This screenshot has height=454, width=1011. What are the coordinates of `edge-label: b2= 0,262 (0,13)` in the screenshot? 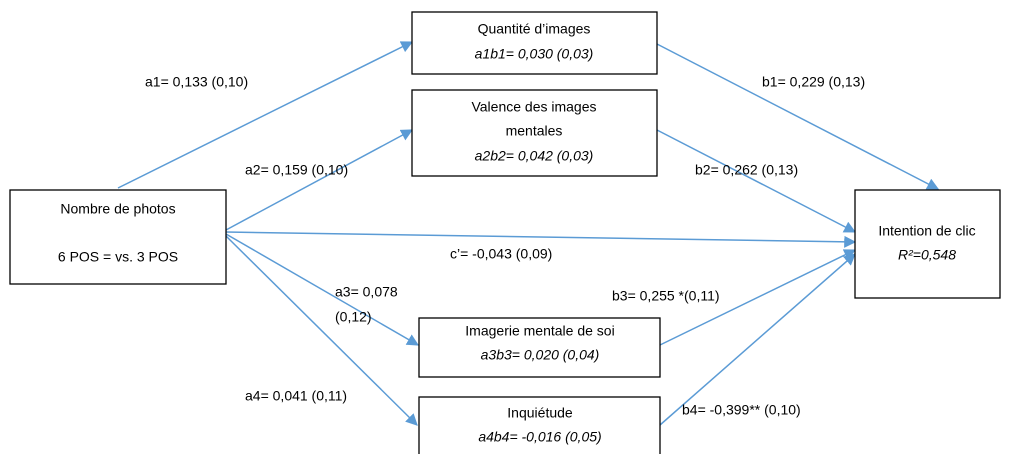 It's located at (746, 170).